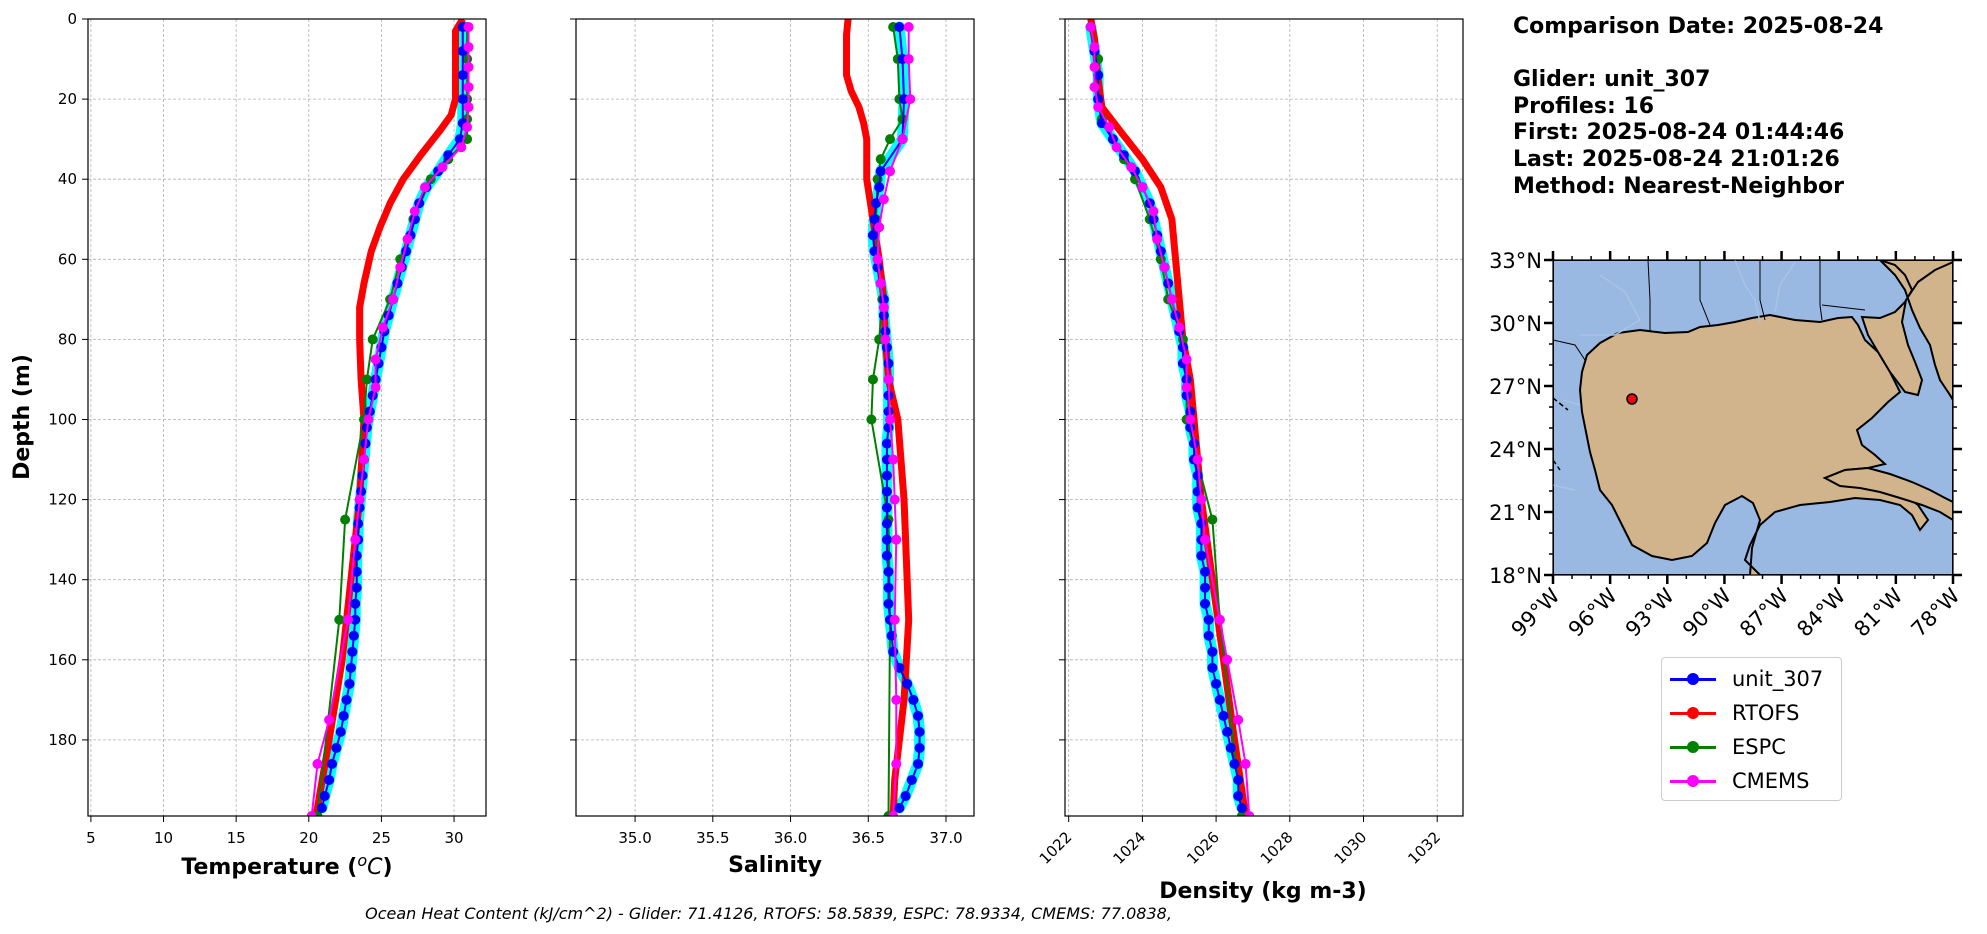 This screenshot has height=934, width=1987. Describe the element at coordinates (1129, 848) in the screenshot. I see `x-tick-label: 1024` at that location.